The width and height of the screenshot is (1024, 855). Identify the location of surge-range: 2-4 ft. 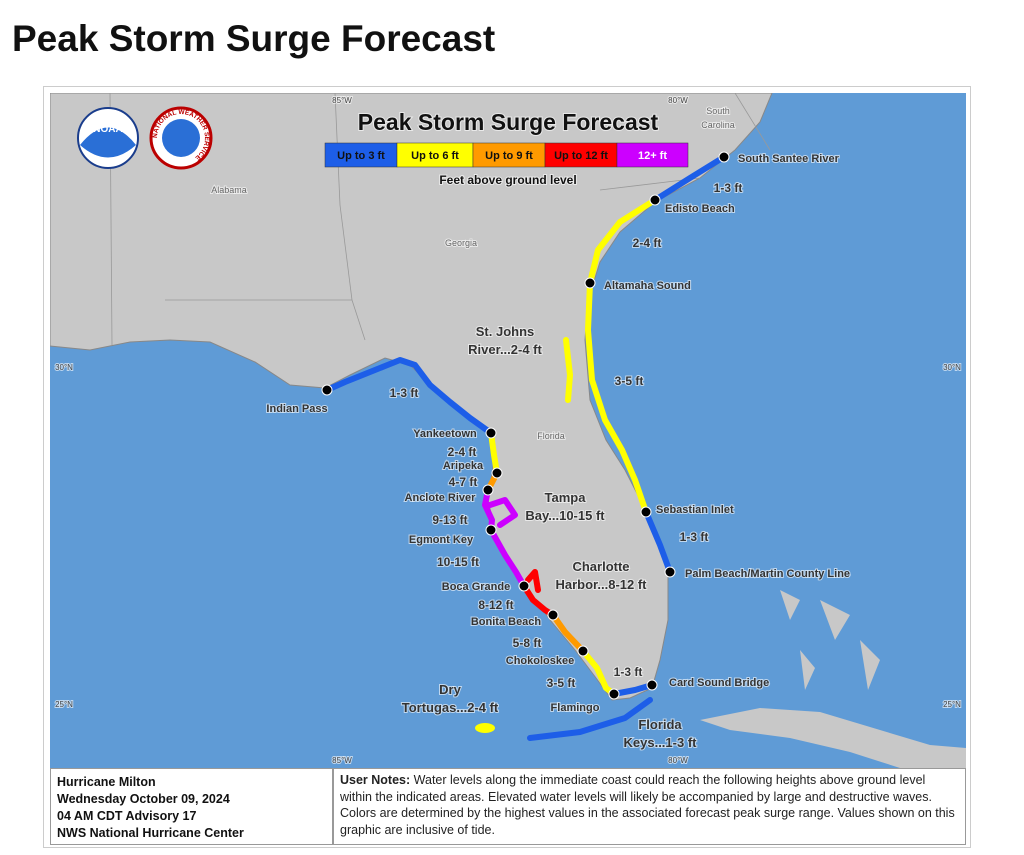
(462, 452).